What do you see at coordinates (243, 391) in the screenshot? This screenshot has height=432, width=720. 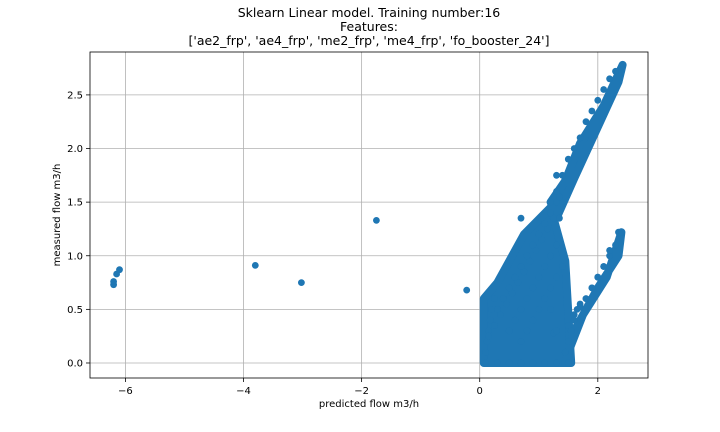 I see `x-tick-label: −4` at bounding box center [243, 391].